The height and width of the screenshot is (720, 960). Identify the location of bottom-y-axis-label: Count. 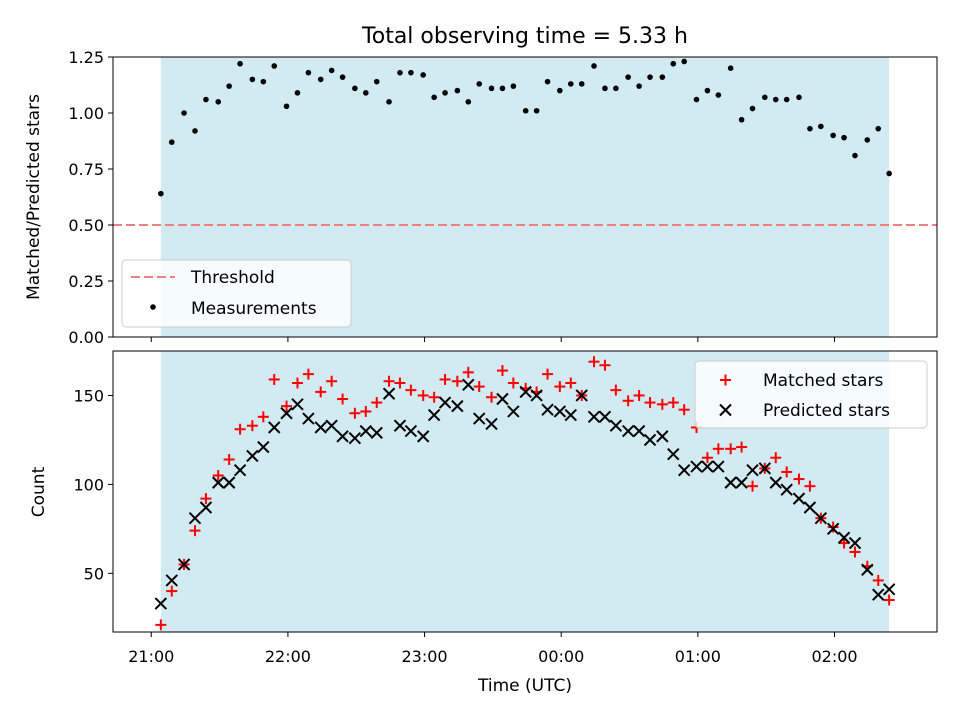
(39, 491).